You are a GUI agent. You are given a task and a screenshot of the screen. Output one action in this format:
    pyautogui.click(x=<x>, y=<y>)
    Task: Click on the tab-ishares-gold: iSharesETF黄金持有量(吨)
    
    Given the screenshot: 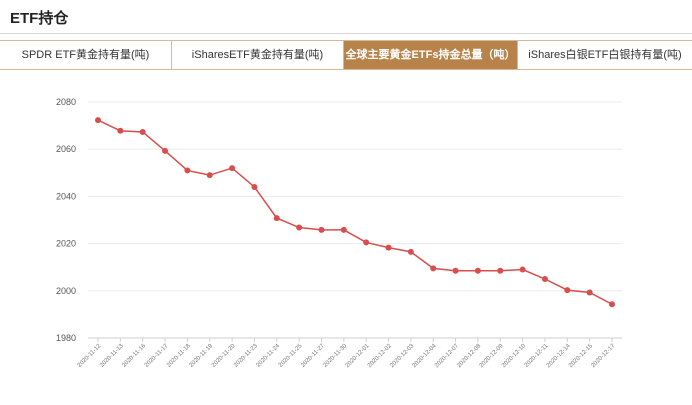 What is the action you would take?
    pyautogui.click(x=258, y=55)
    